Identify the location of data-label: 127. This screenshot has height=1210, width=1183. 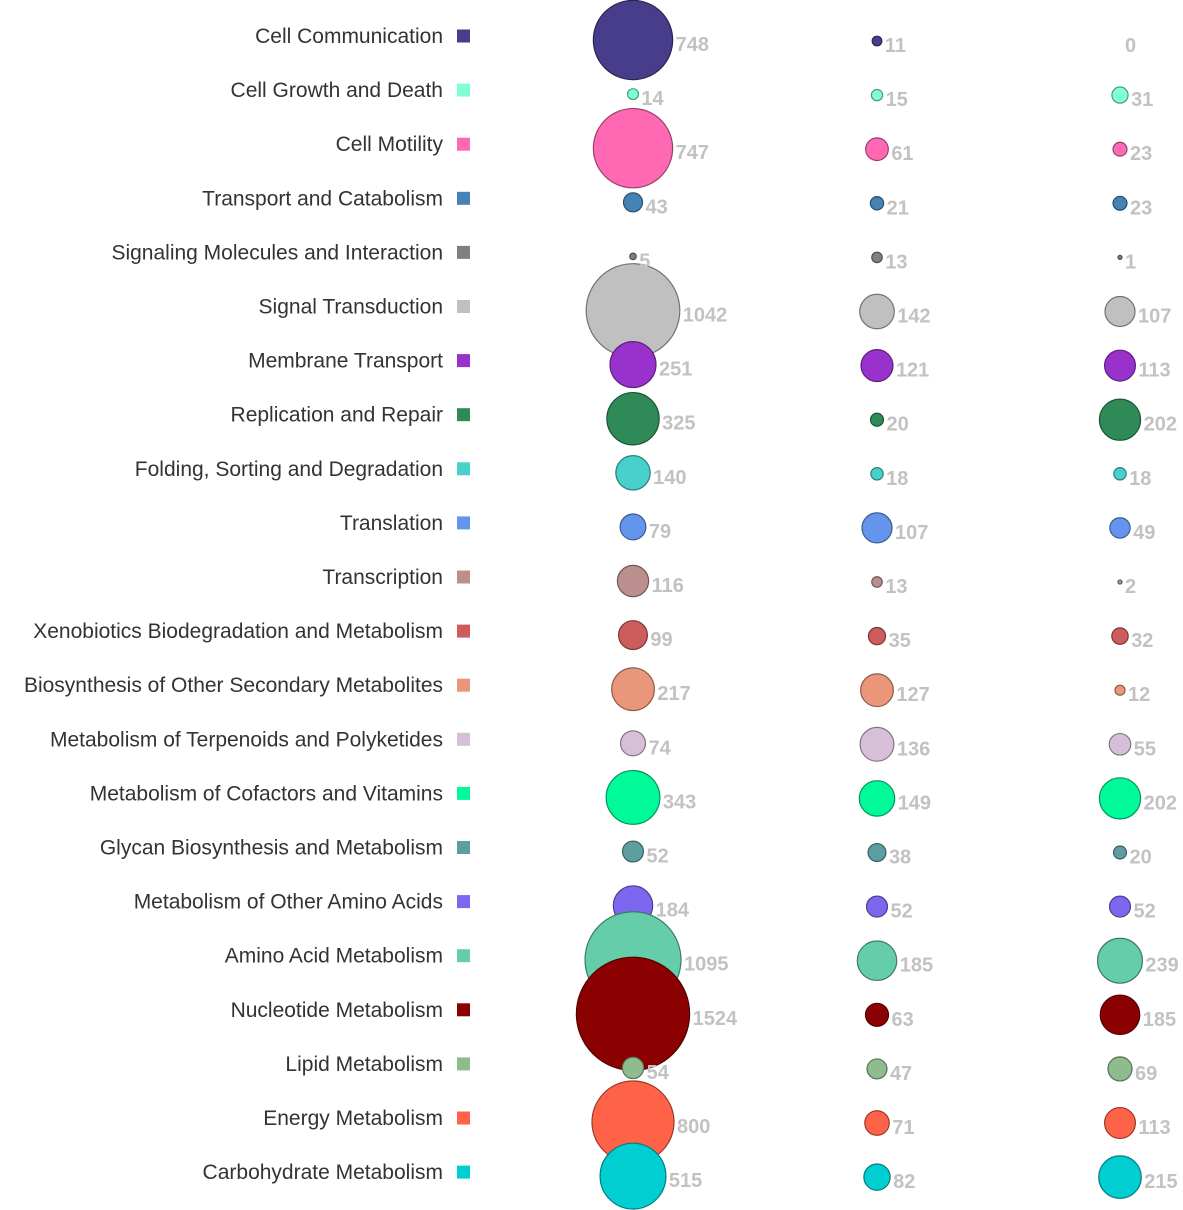
(912, 695).